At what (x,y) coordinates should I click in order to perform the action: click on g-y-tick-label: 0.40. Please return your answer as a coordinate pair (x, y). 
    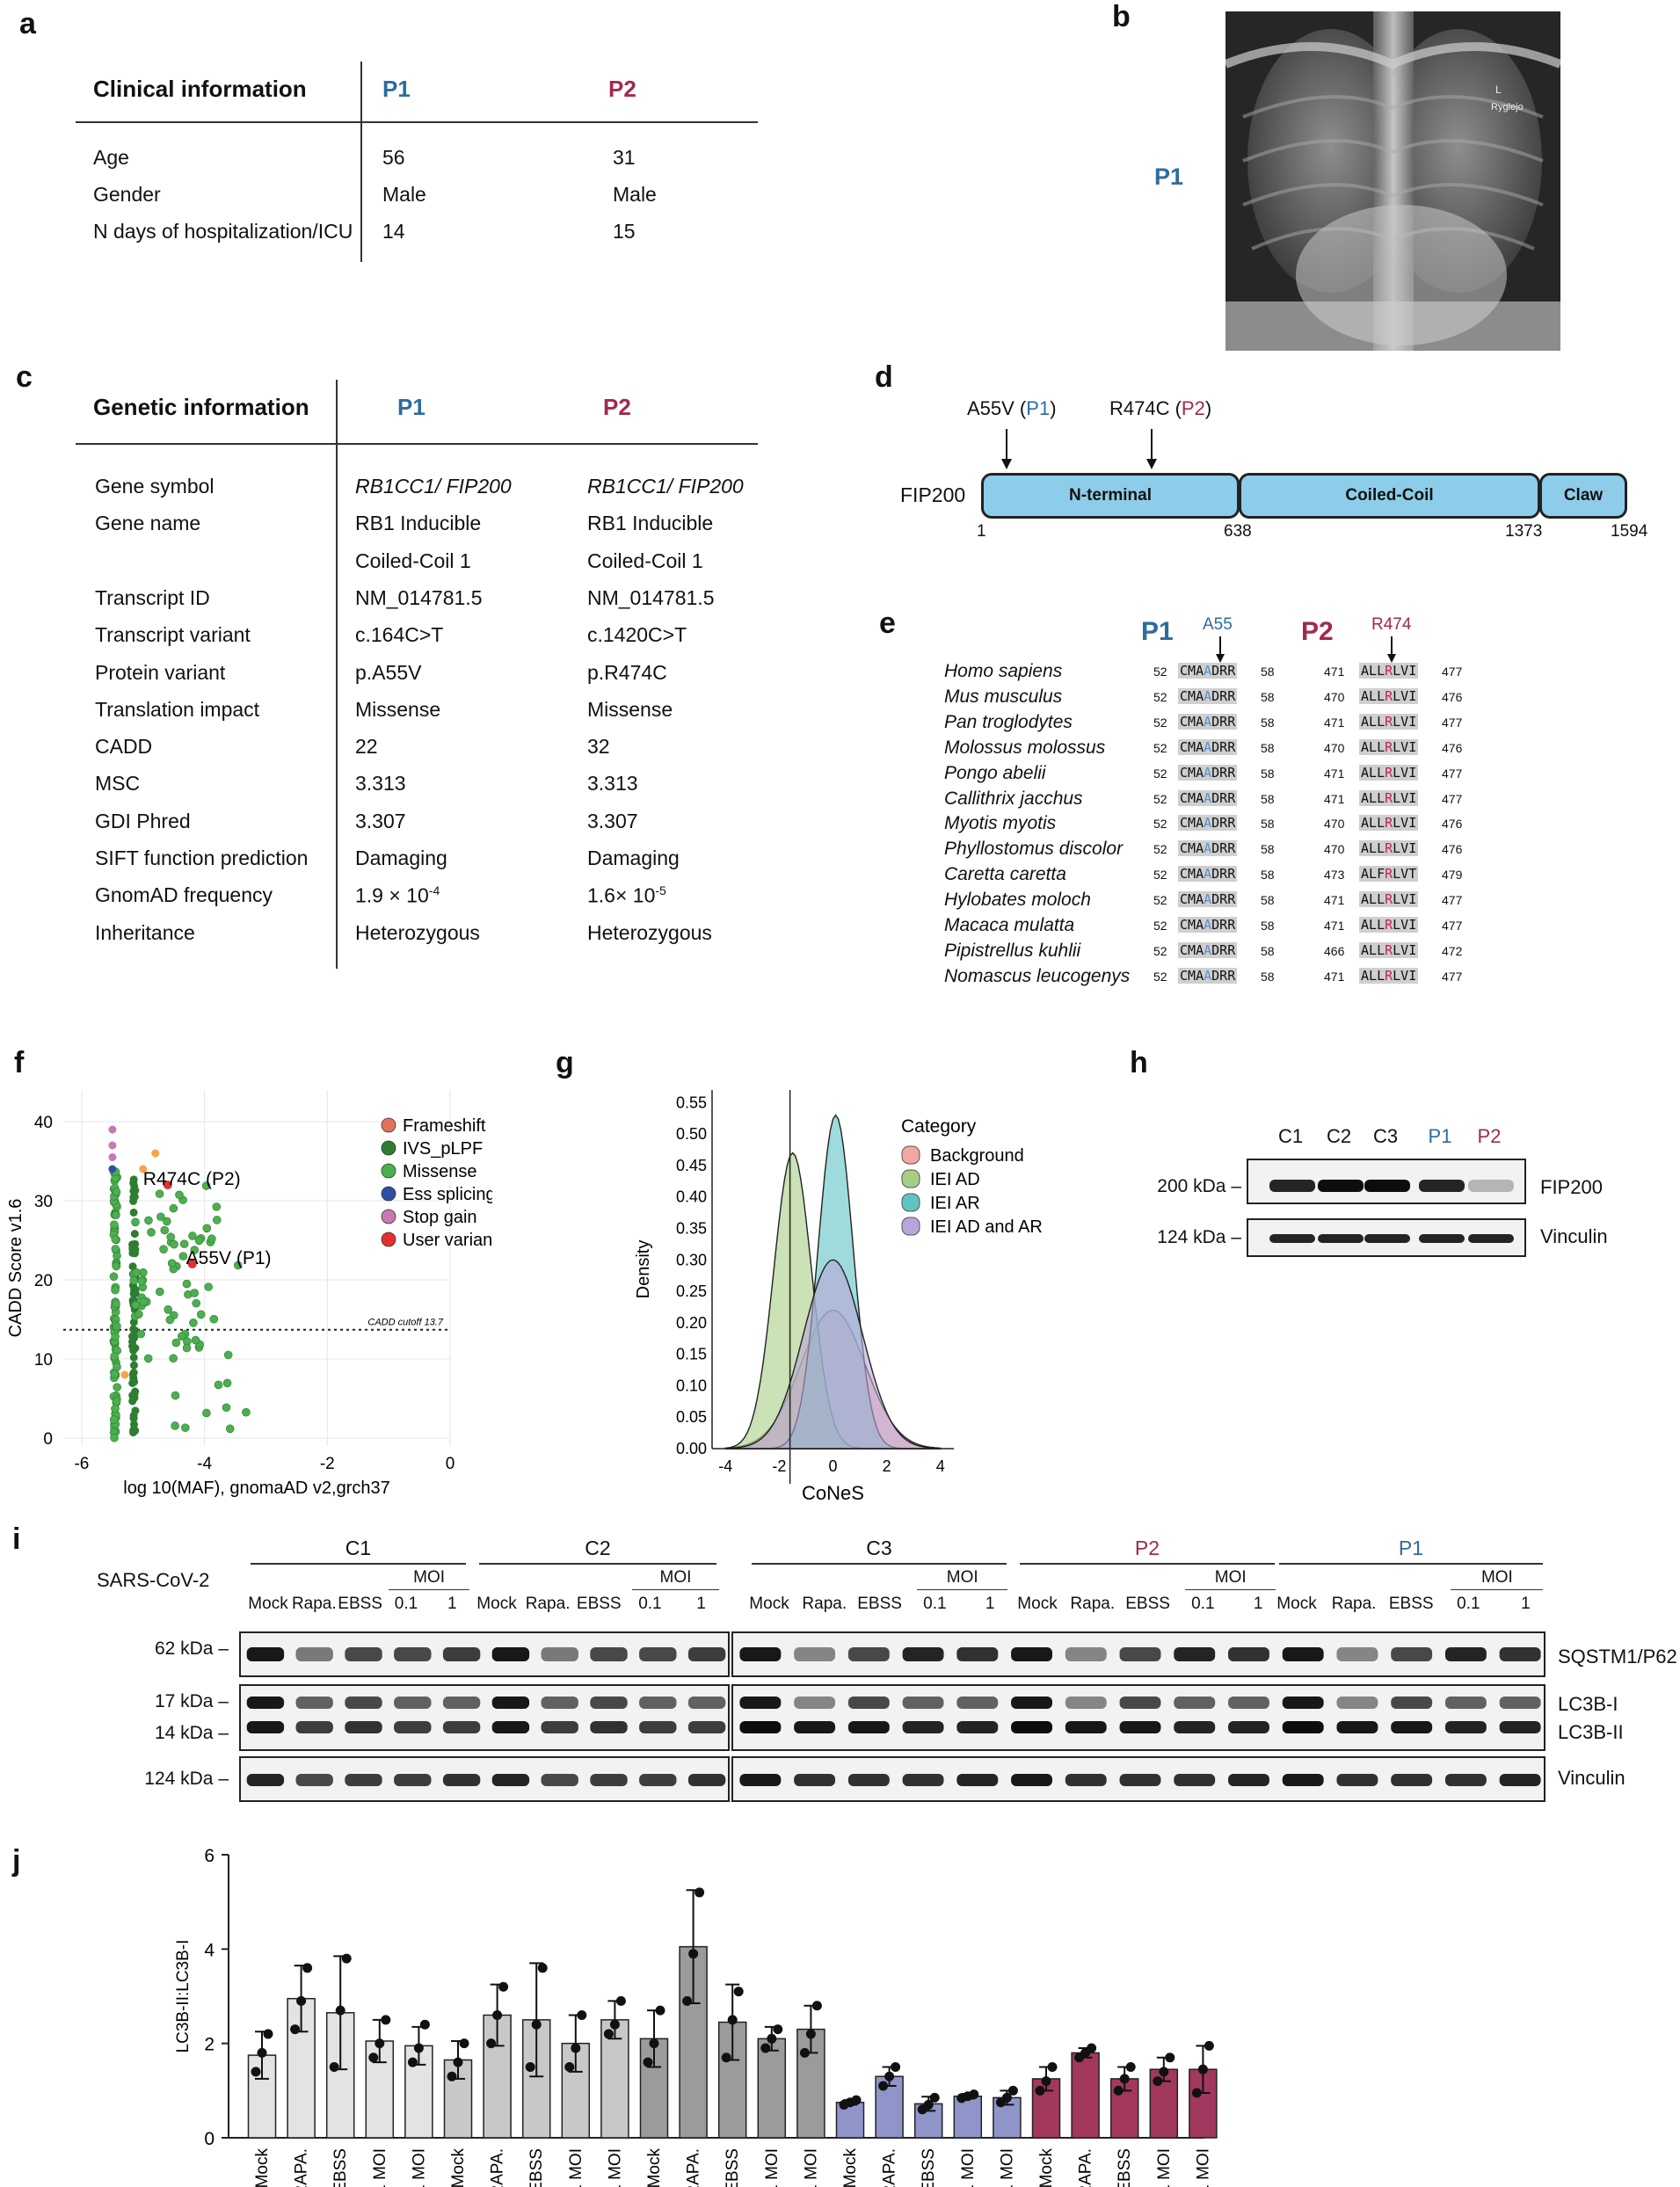
    Looking at the image, I should click on (691, 1197).